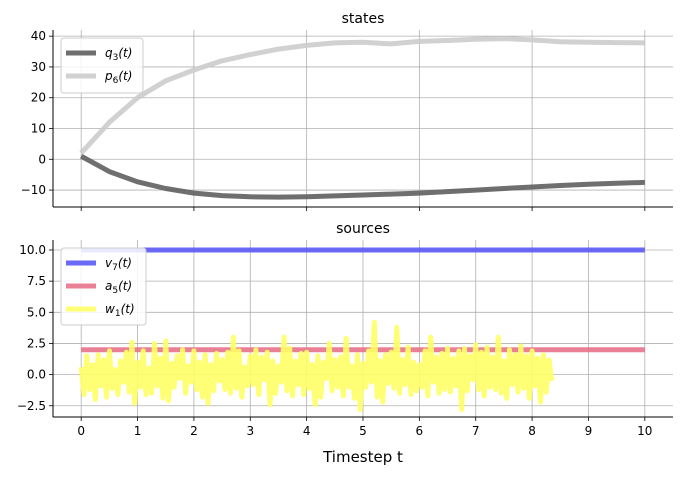 The height and width of the screenshot is (482, 683). Describe the element at coordinates (250, 431) in the screenshot. I see `x-tick-label: 3` at that location.